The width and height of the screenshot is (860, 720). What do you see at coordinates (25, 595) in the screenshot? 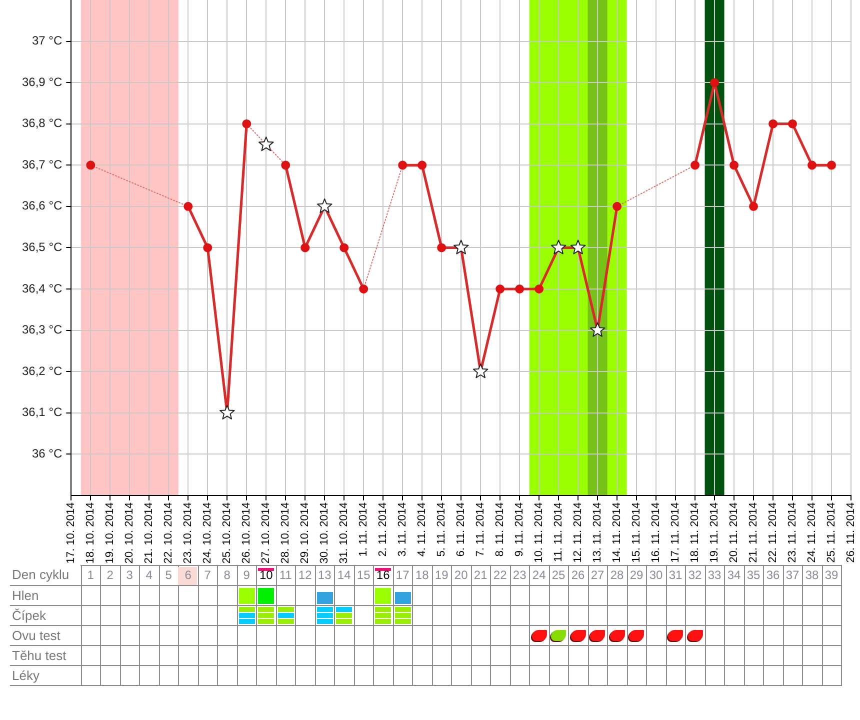
I see `category-label: Hlen` at bounding box center [25, 595].